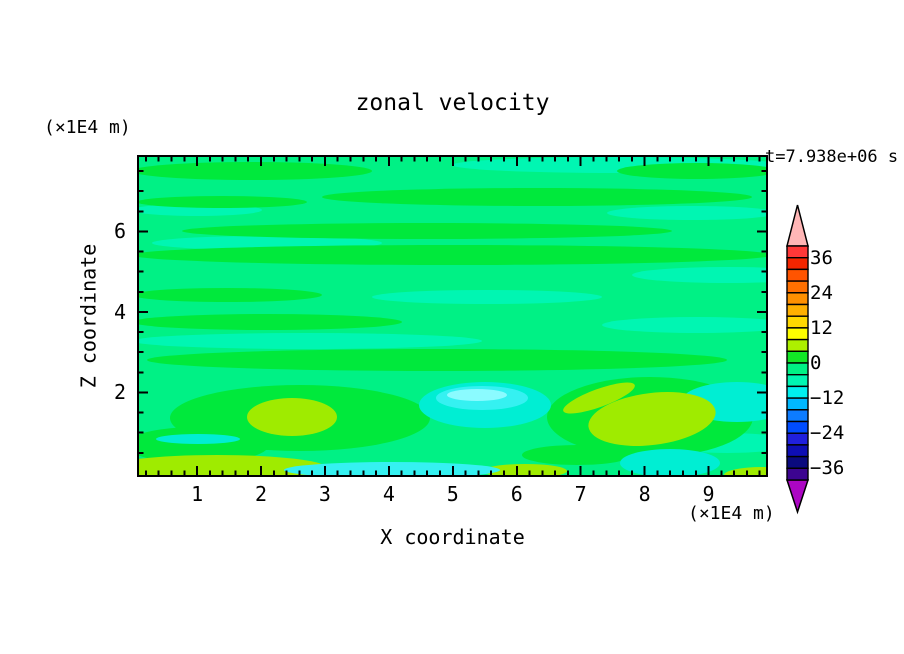  What do you see at coordinates (452, 429) in the screenshot?
I see `contour-region-chartreuse` at bounding box center [452, 429].